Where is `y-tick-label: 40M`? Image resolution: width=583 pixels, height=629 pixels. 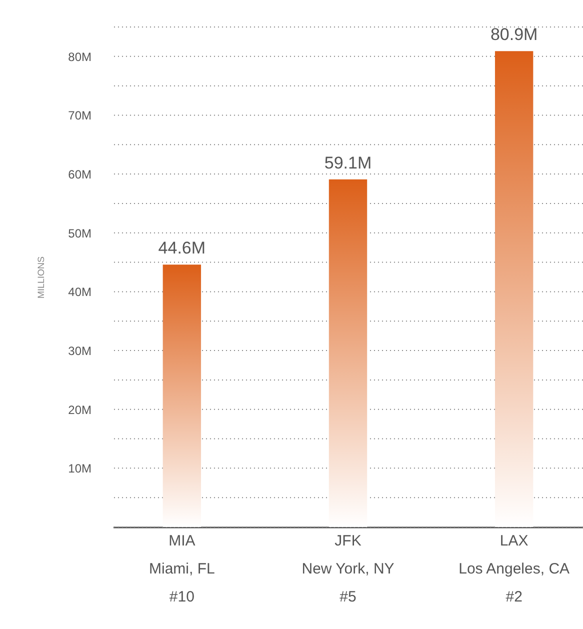
y-tick-label: 40M is located at coordinates (80, 292).